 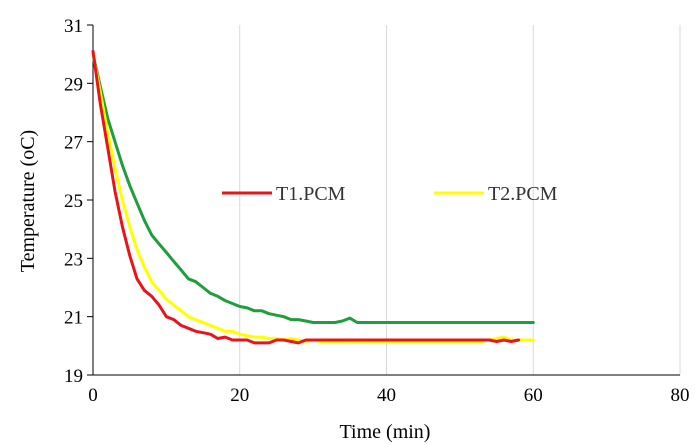 What do you see at coordinates (73, 201) in the screenshot?
I see `y-tick-label: 25` at bounding box center [73, 201].